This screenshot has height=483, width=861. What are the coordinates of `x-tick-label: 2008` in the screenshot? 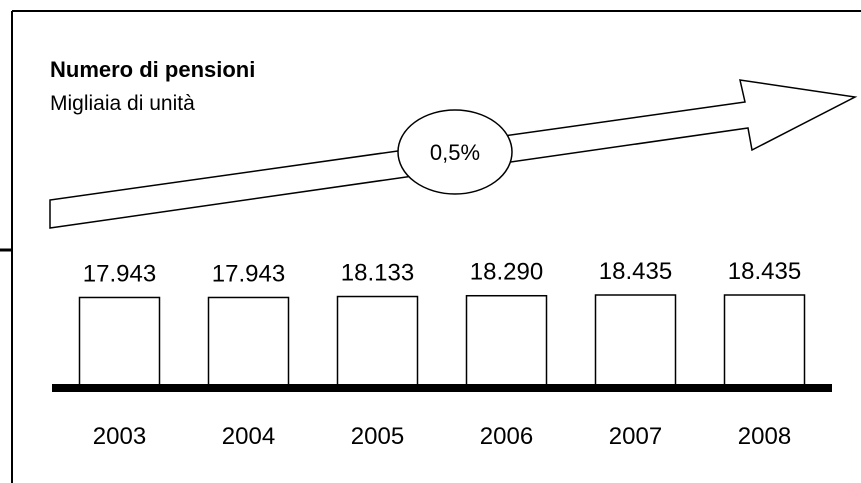 It's located at (764, 436).